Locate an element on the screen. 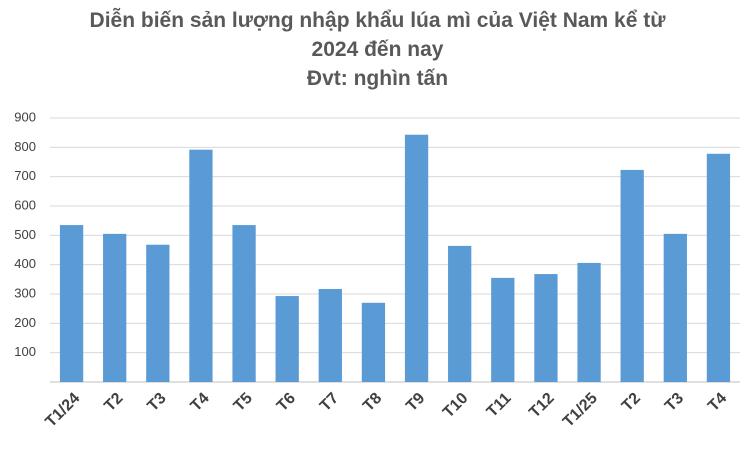 The image size is (755, 451). x-tick-label: T10 is located at coordinates (456, 406).